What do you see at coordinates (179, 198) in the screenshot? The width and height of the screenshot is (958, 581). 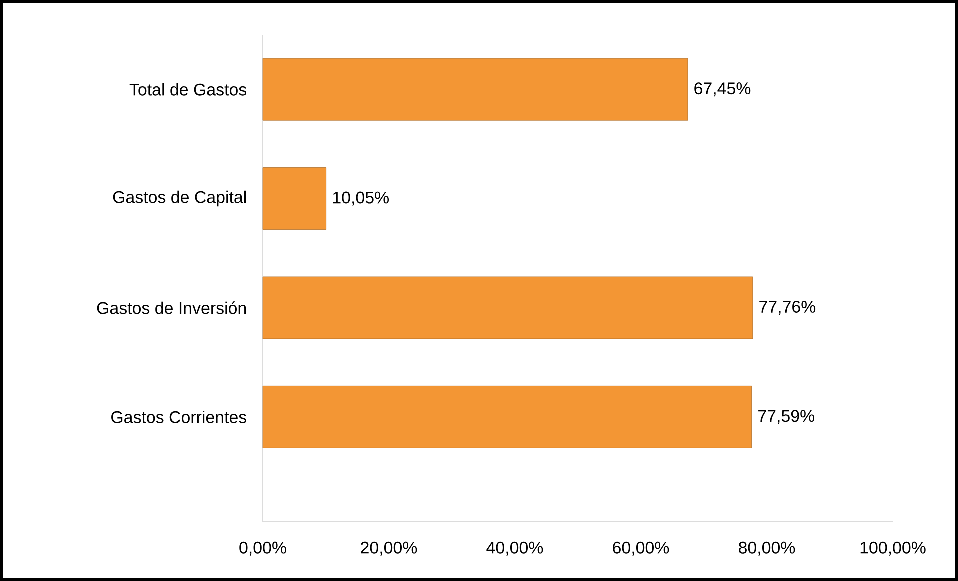 I see `y-tick-label: Gastos de Capital` at bounding box center [179, 198].